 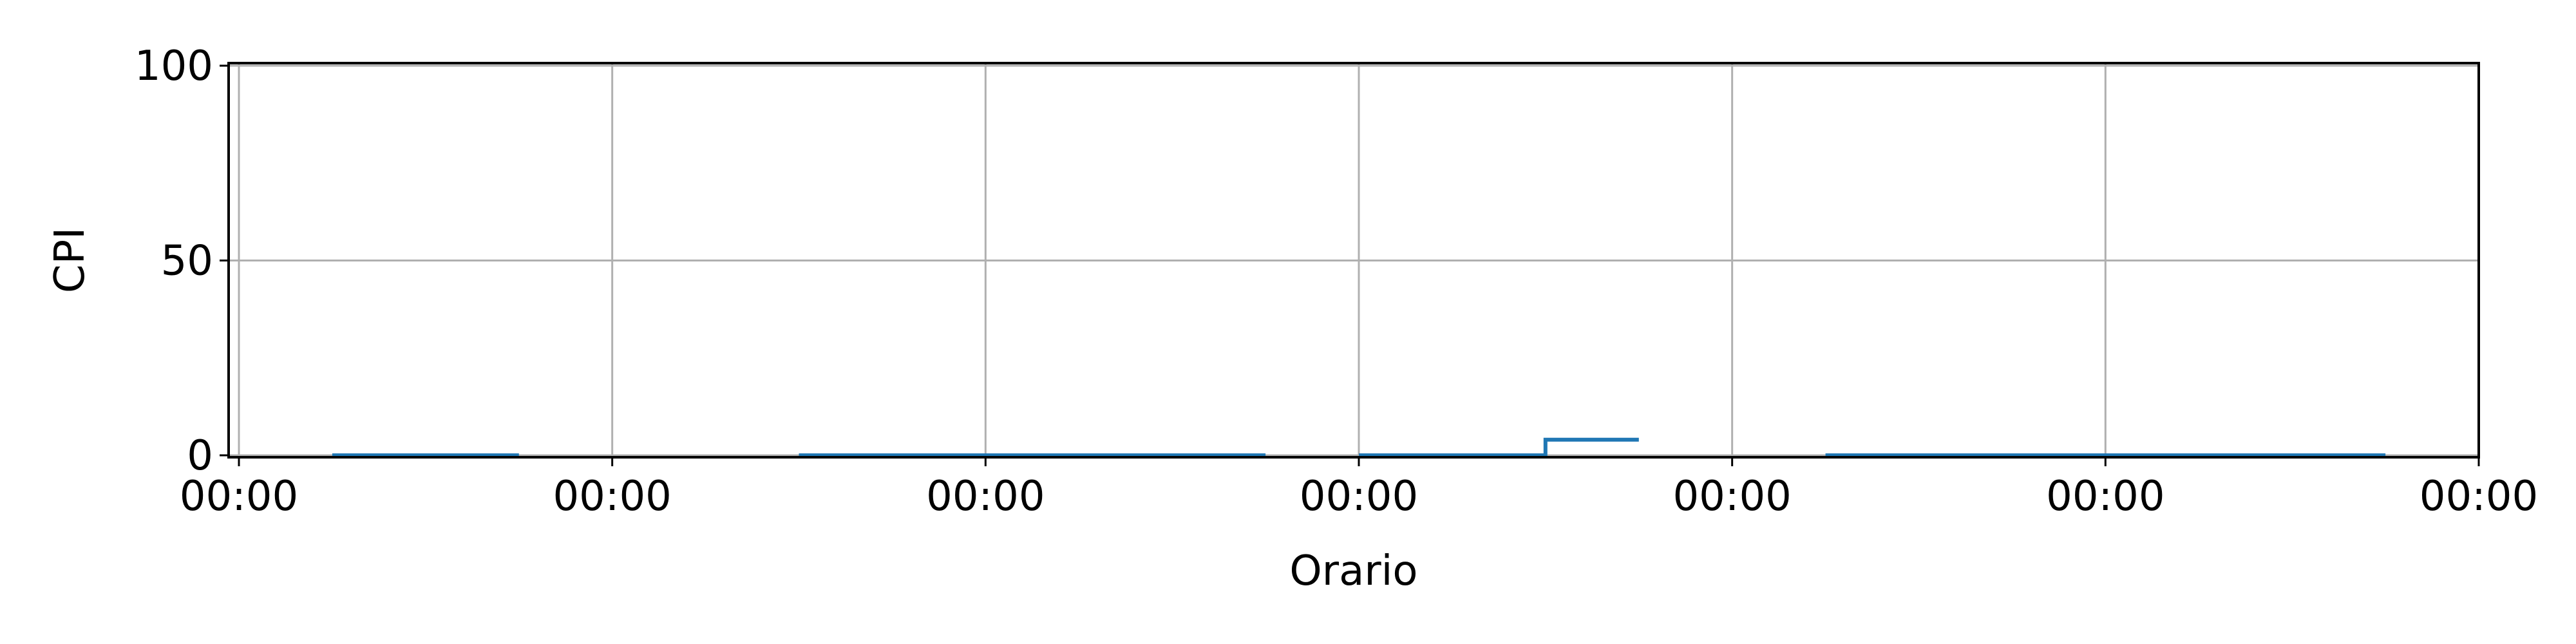 What do you see at coordinates (187, 261) in the screenshot?
I see `y-tick-label: 50` at bounding box center [187, 261].